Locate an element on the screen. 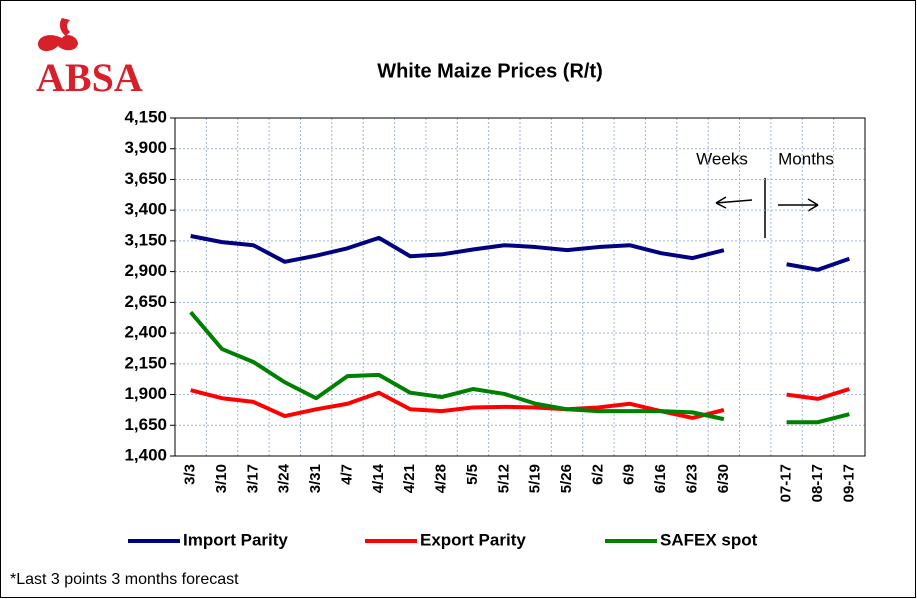 This screenshot has height=599, width=917. y-tick-label: 1,900 is located at coordinates (145, 393).